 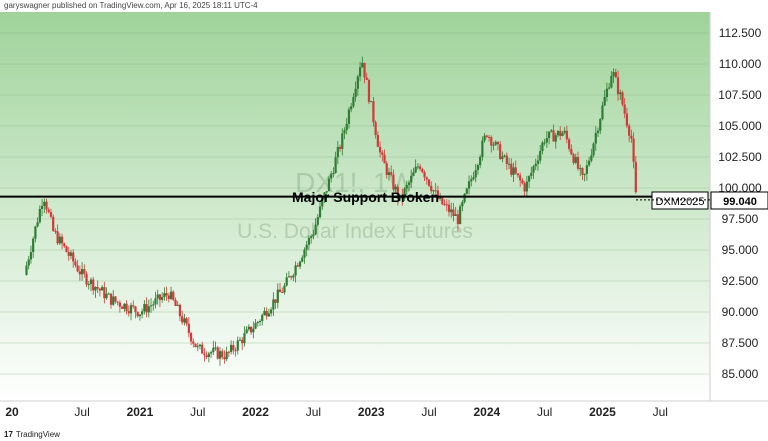 What do you see at coordinates (740, 33) in the screenshot?
I see `price-tick-label: 112.500` at bounding box center [740, 33].